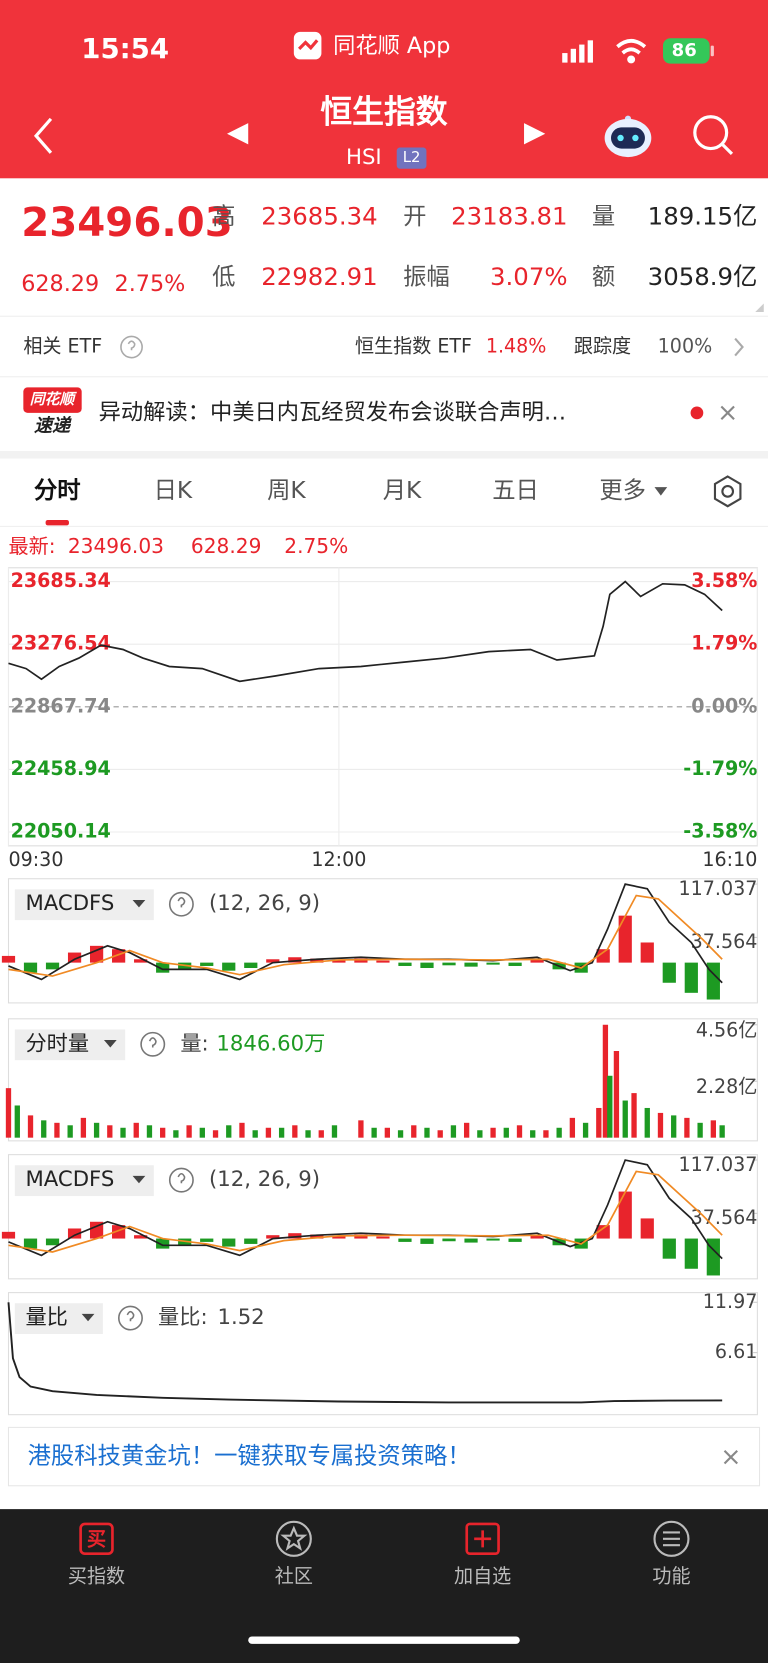  I want to click on nav-label: 买指数, so click(96, 1576).